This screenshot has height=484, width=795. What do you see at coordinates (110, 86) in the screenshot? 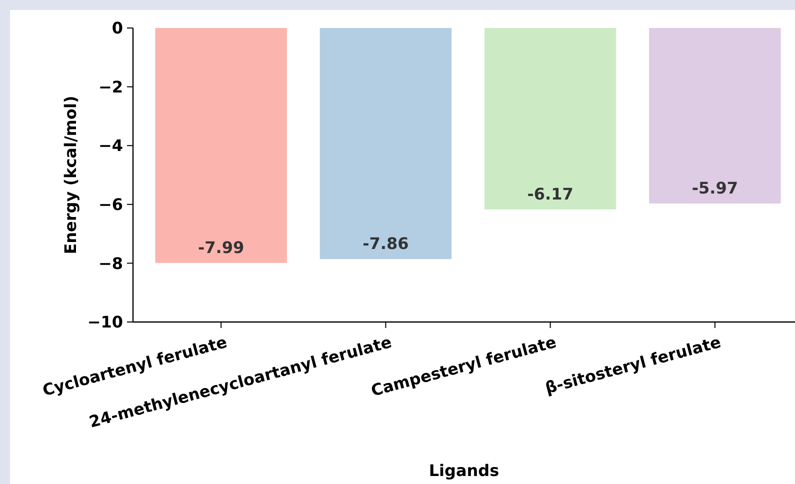
I see `y-tick-label: −2` at bounding box center [110, 86].